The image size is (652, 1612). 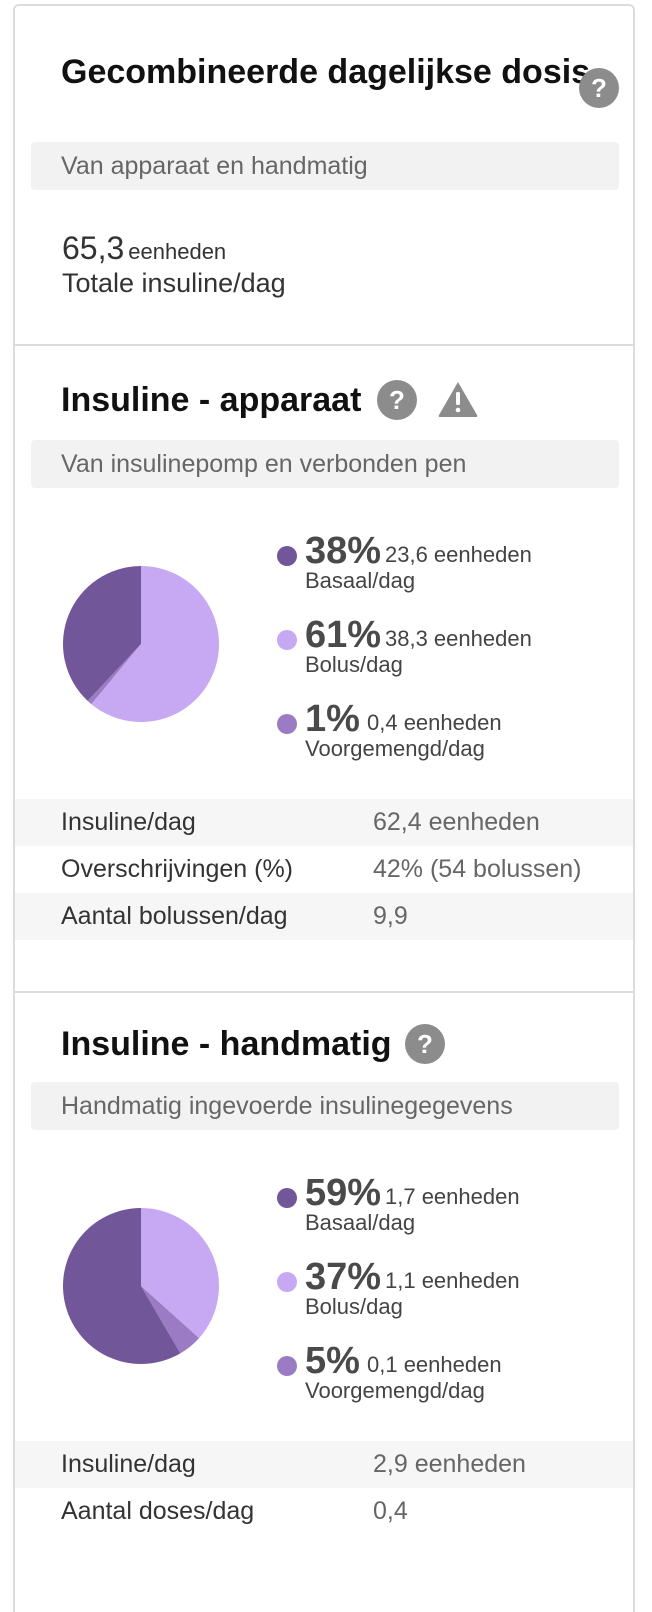 What do you see at coordinates (177, 869) in the screenshot?
I see `stat-label: Overschrijvingen (%)` at bounding box center [177, 869].